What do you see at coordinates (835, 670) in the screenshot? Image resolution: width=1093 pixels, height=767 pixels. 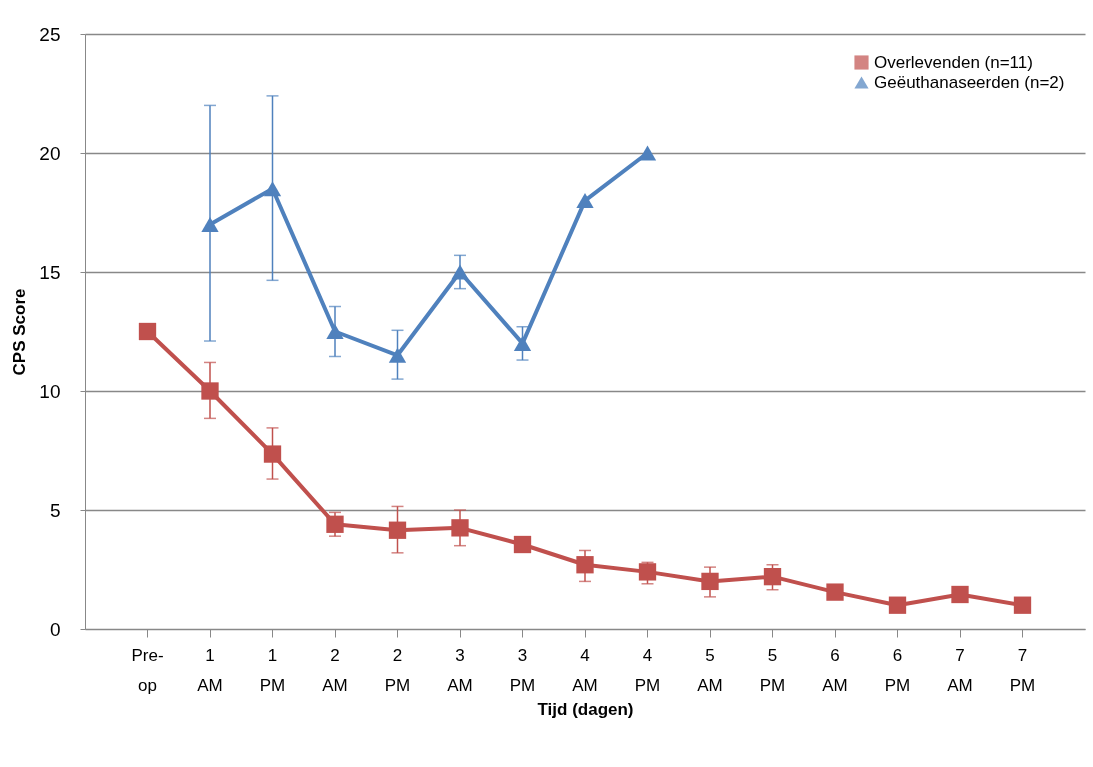 I see `x-tick-label: 6 AM` at bounding box center [835, 670].